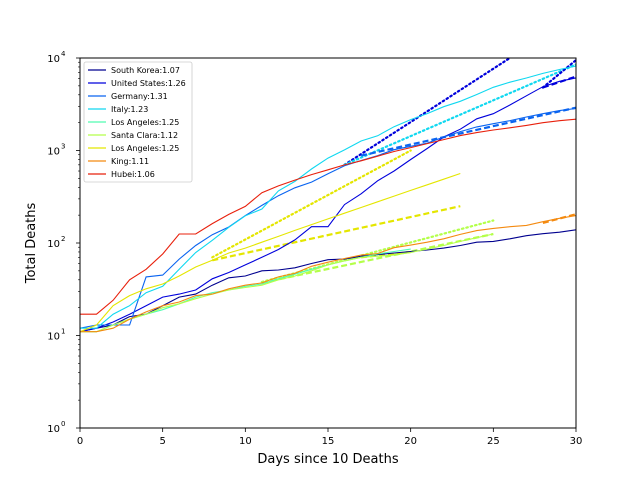 This screenshot has height=480, width=640. Describe the element at coordinates (576, 441) in the screenshot. I see `x-tick-label: 30` at that location.